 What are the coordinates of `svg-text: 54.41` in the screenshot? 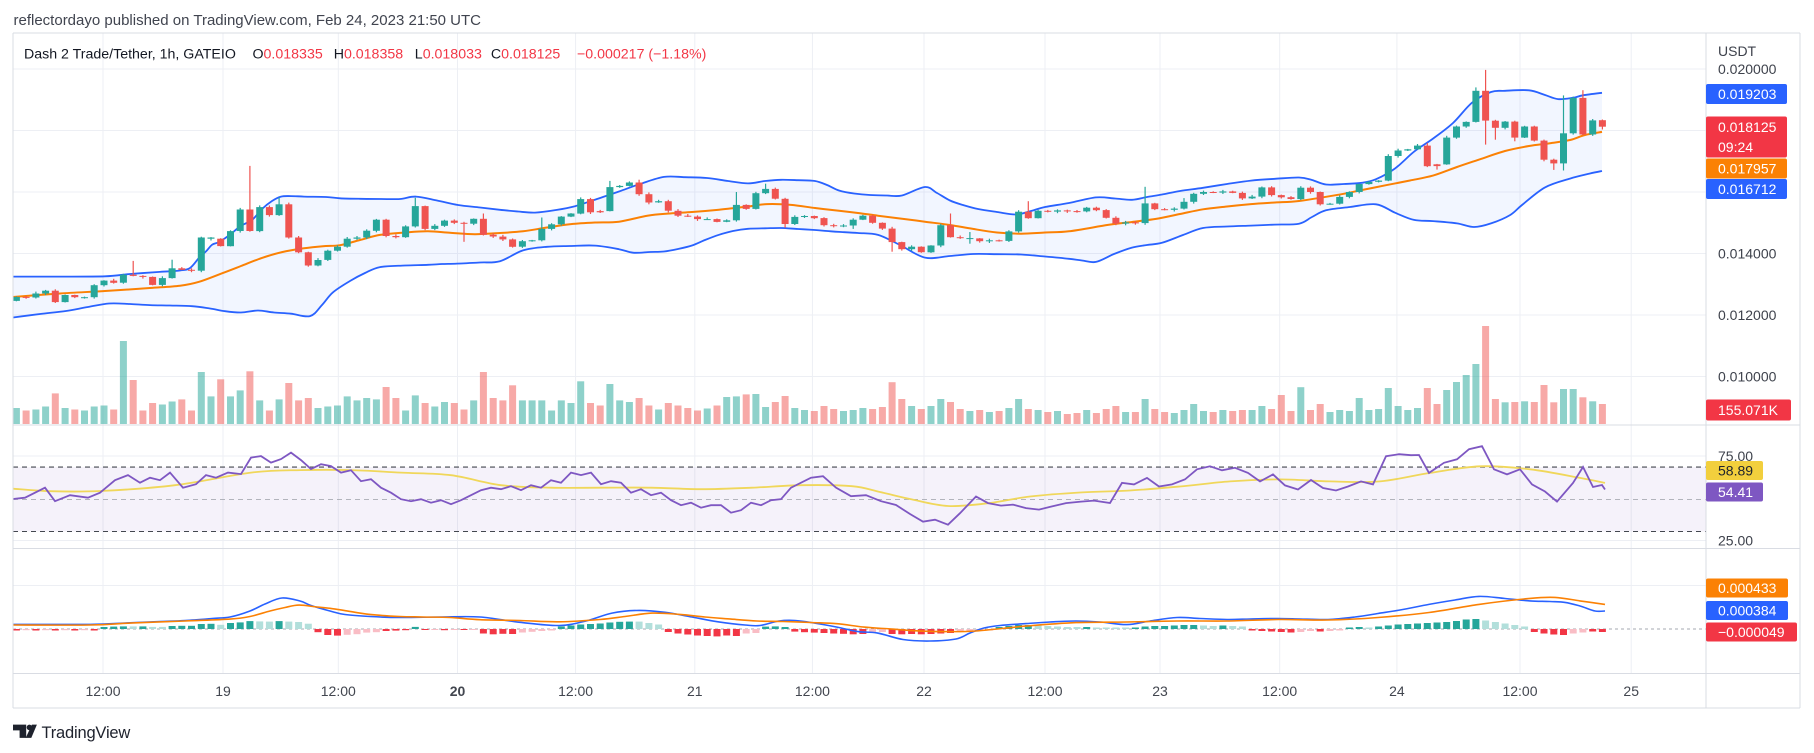 It's located at (1735, 492).